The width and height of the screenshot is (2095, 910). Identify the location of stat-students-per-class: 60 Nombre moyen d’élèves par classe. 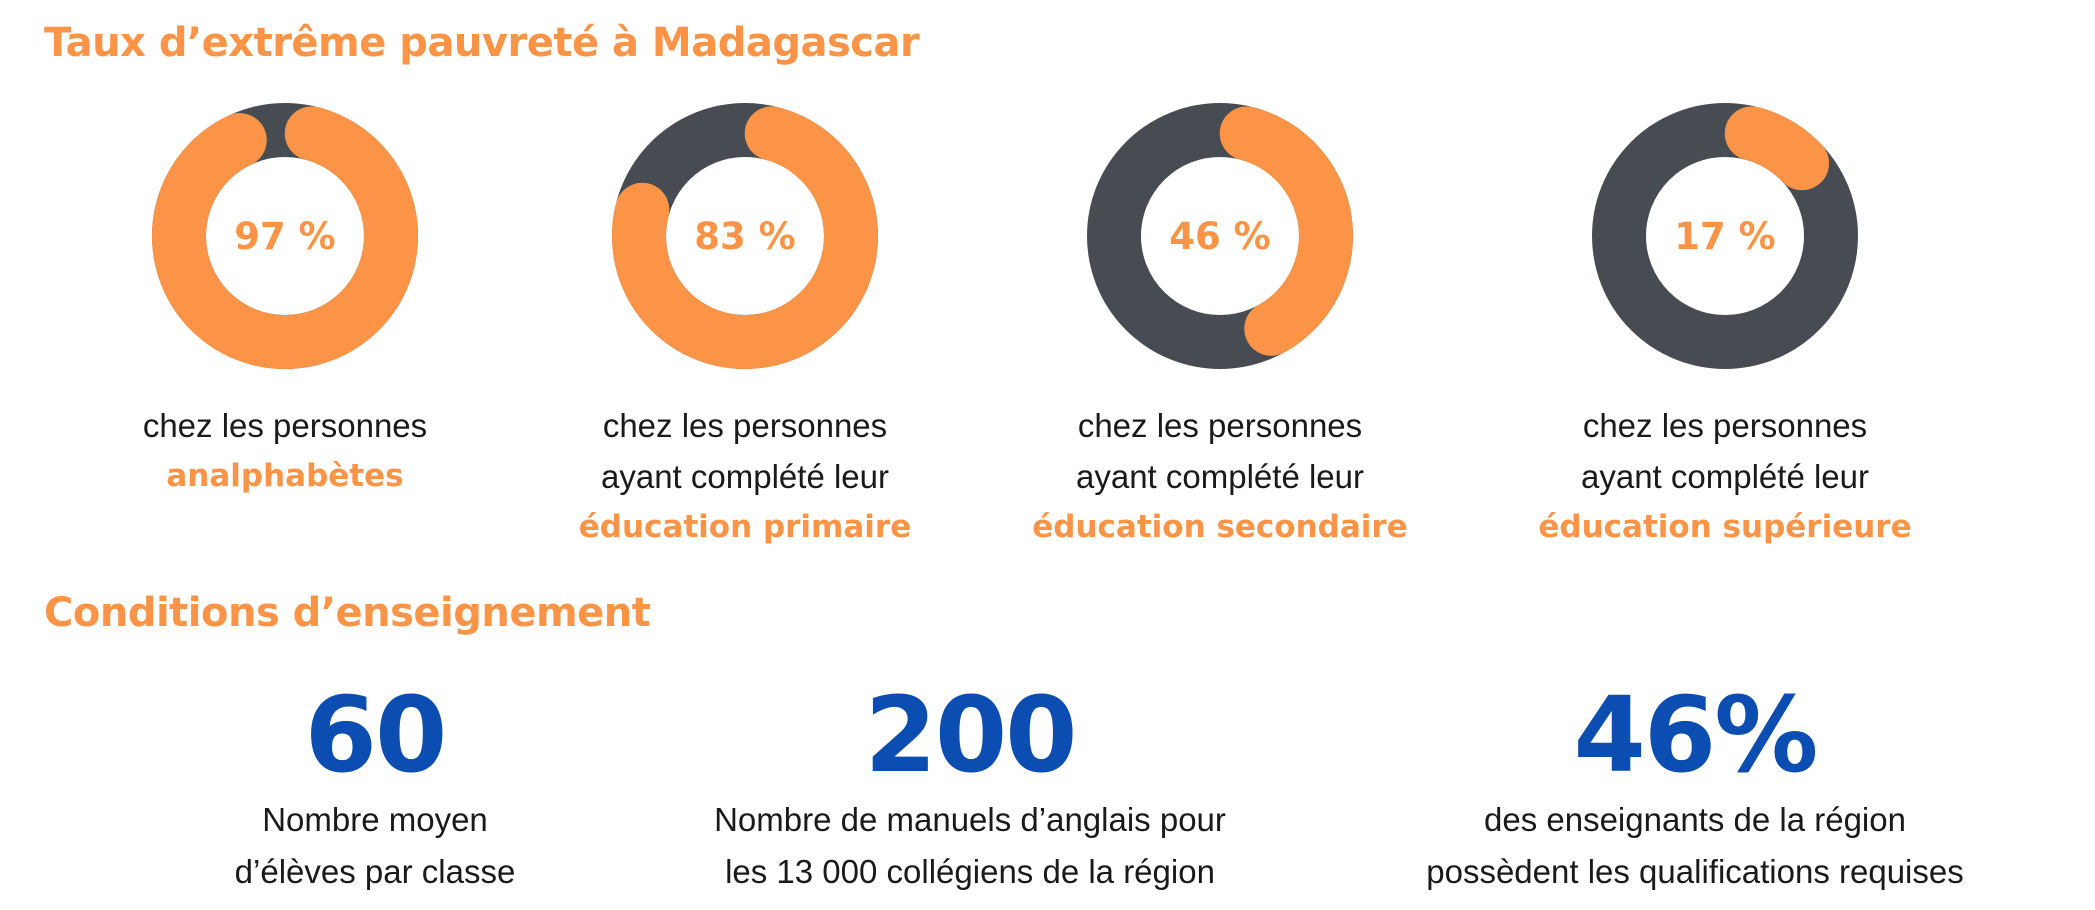
(375, 789).